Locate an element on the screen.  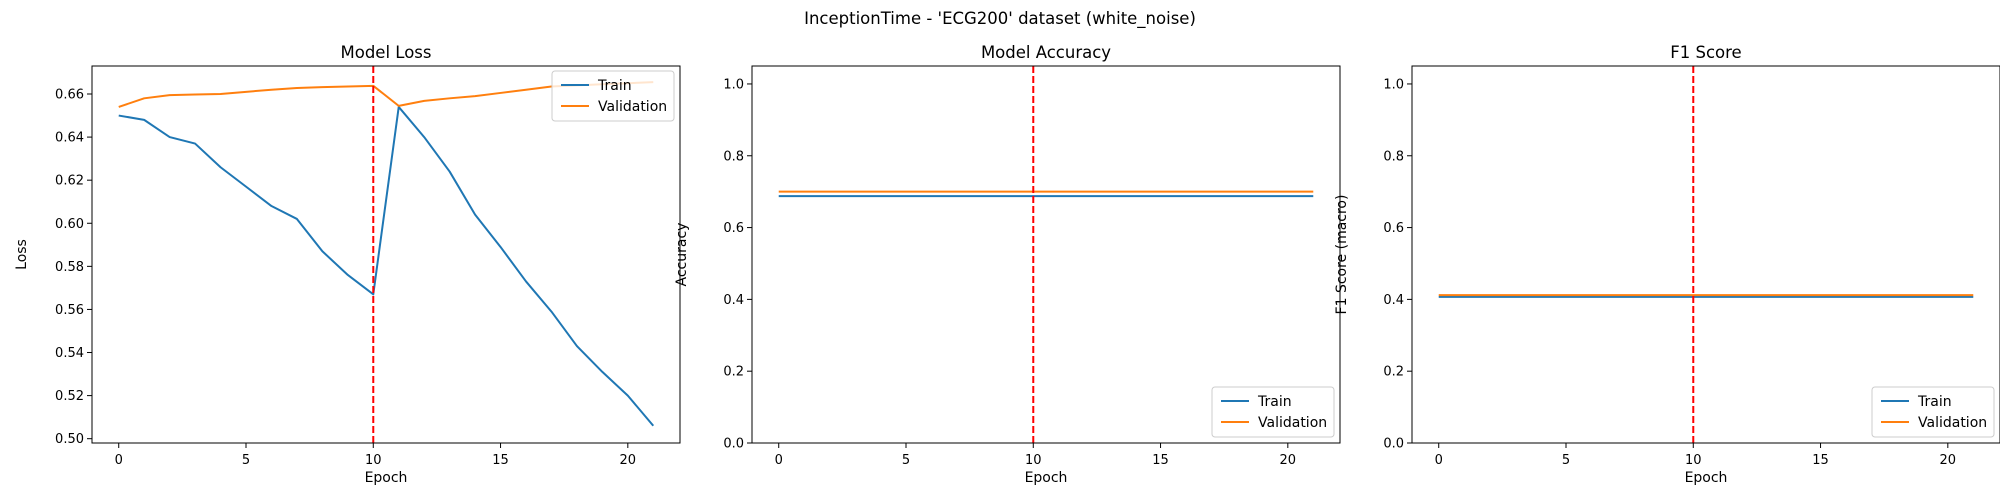
y-tick-label: 0.66 is located at coordinates (69, 95).